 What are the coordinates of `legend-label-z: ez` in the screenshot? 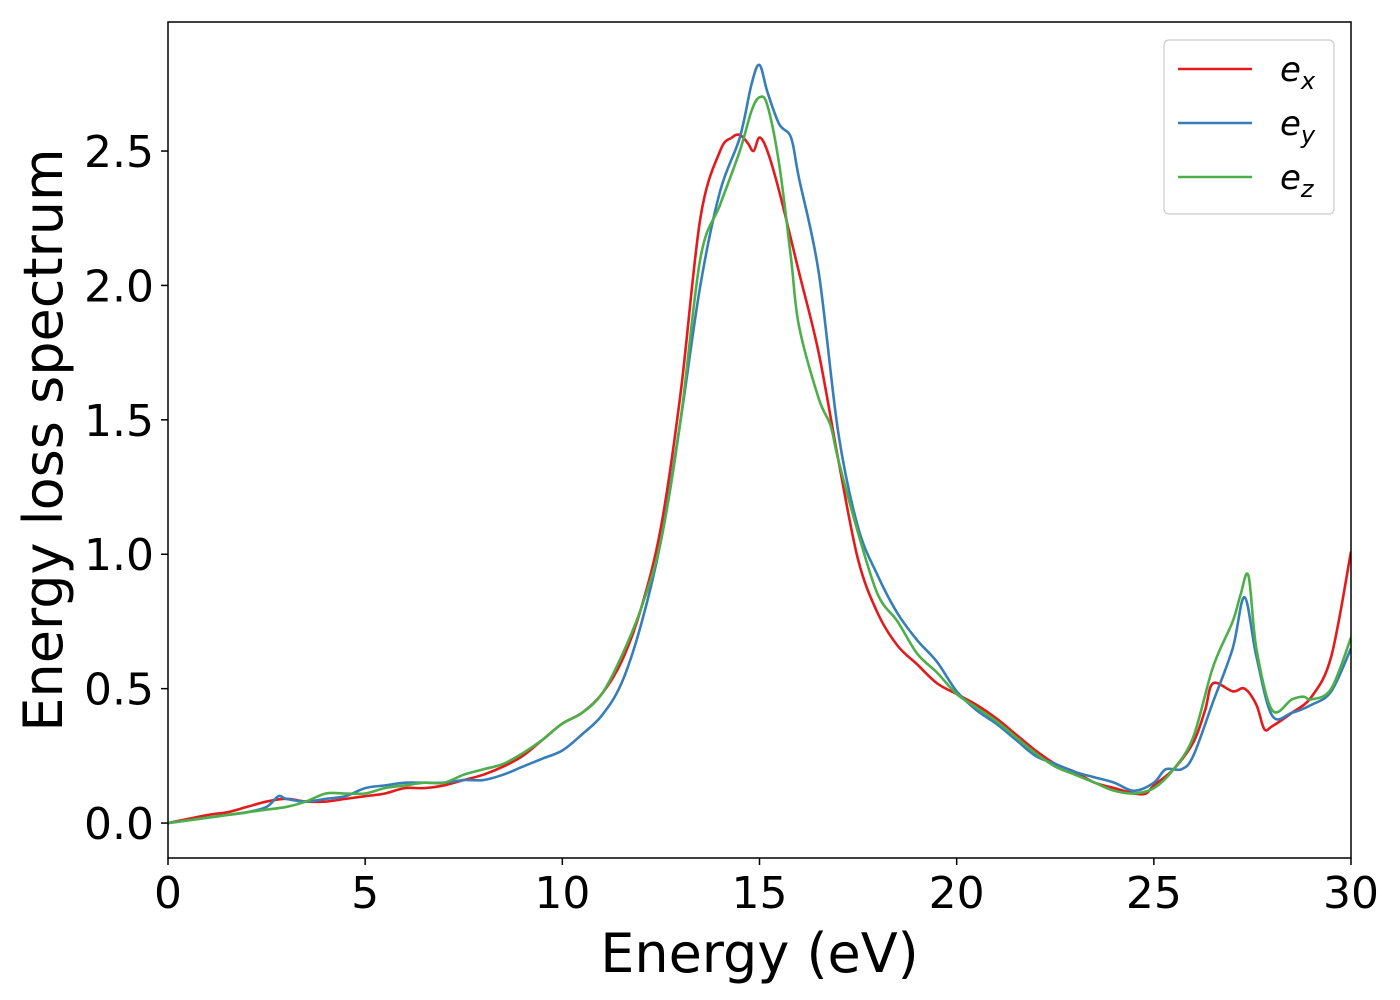 It's located at (1297, 180).